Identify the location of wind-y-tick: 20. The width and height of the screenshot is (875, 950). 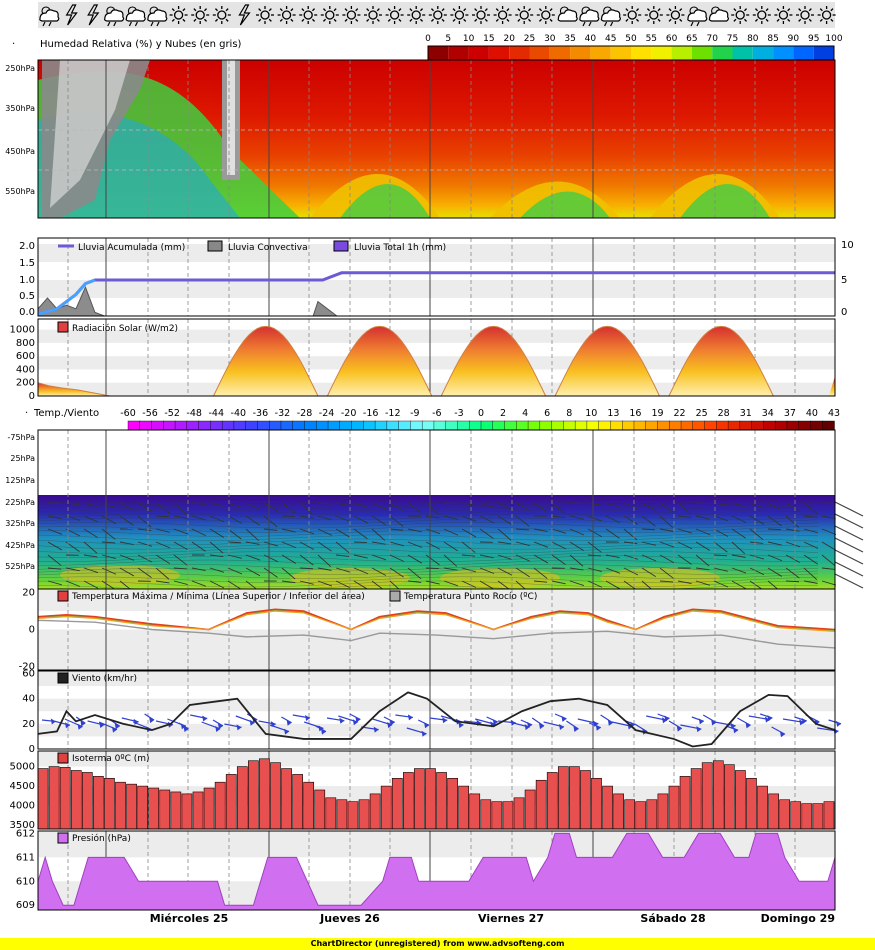
(28, 724).